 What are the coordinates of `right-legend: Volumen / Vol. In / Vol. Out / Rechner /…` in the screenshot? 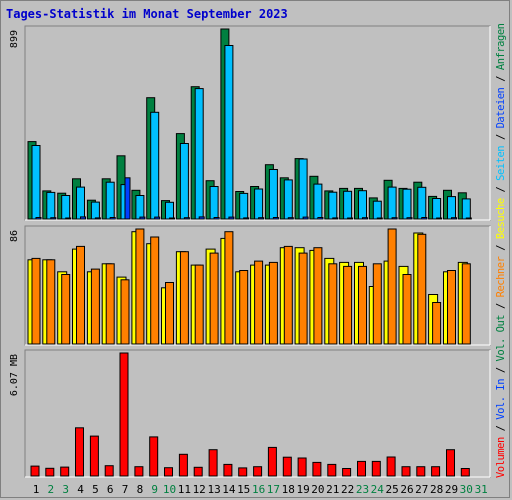 It's located at (501, 250).